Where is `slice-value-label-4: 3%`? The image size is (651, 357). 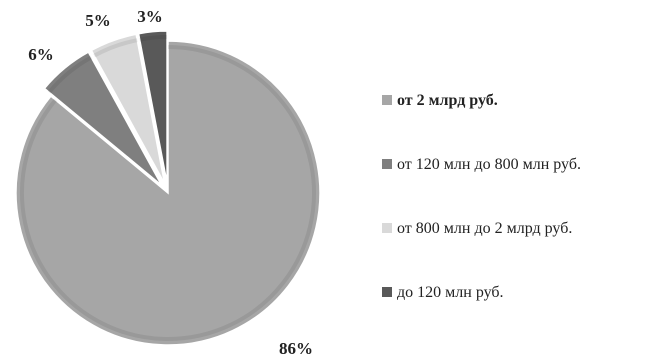
slice-value-label-4: 3% is located at coordinates (150, 16).